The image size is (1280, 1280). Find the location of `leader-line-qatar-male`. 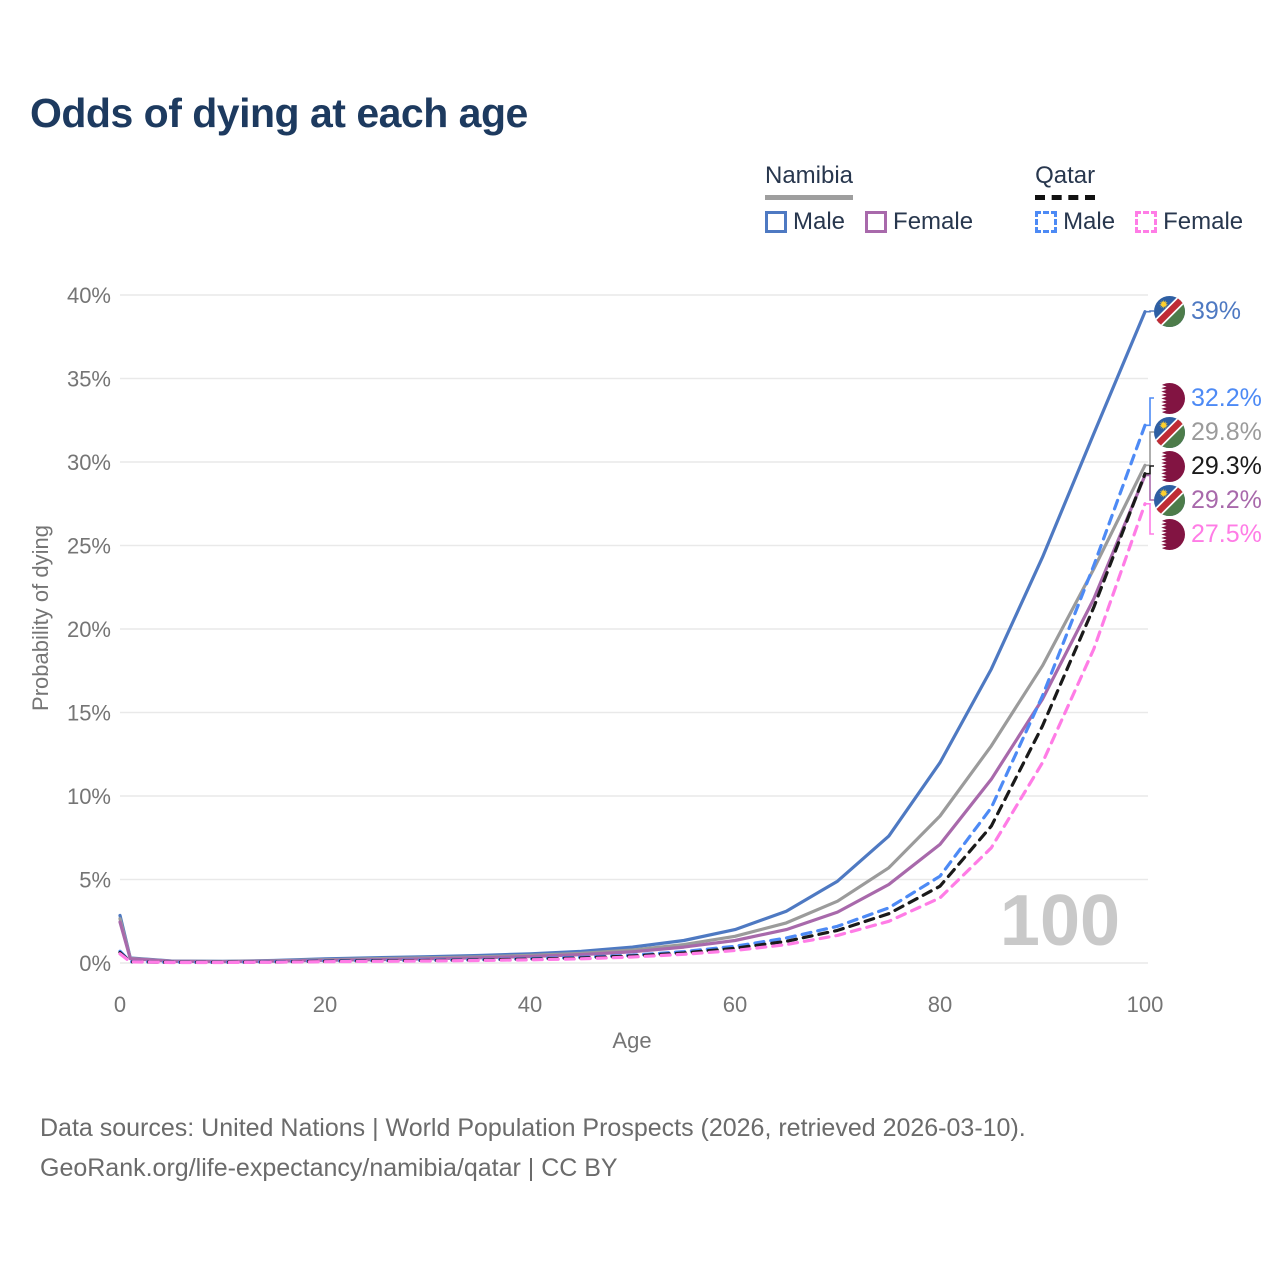

leader-line-qatar-male is located at coordinates (1150, 412).